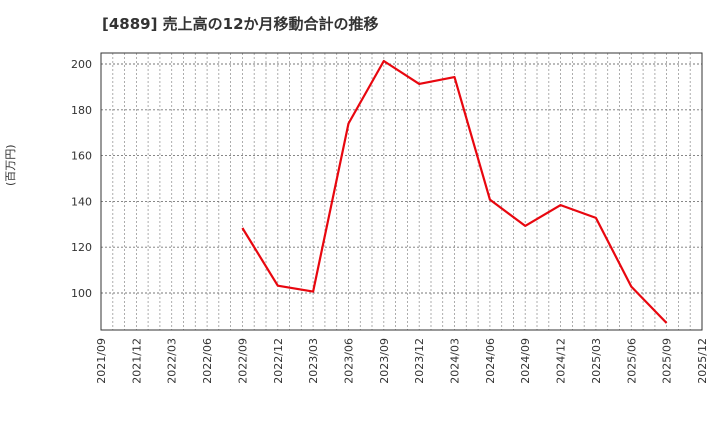 This screenshot has height=440, width=720. Describe the element at coordinates (207, 361) in the screenshot. I see `x-tick-label: 2022/06` at that location.